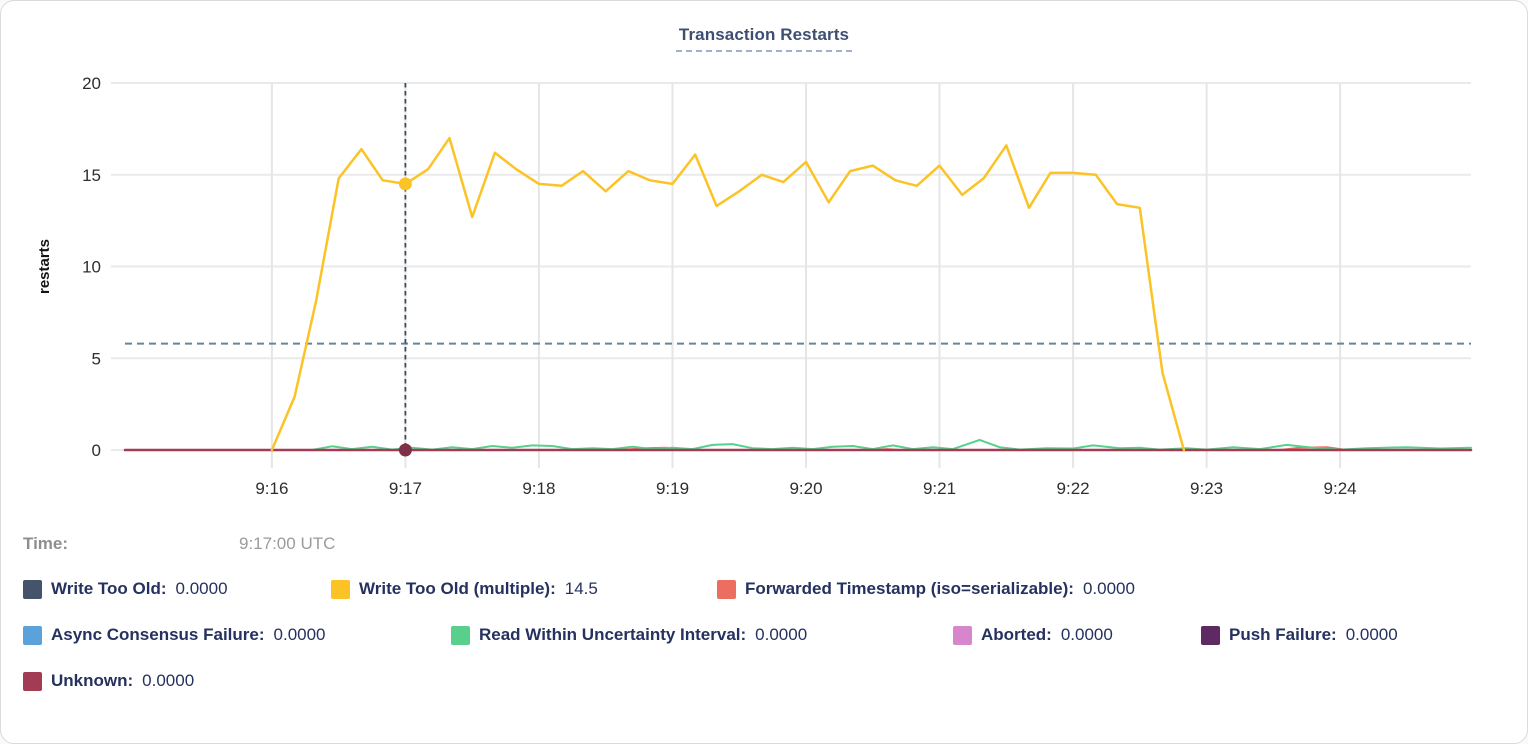  I want to click on svg-text: 9:18, so click(538, 488).